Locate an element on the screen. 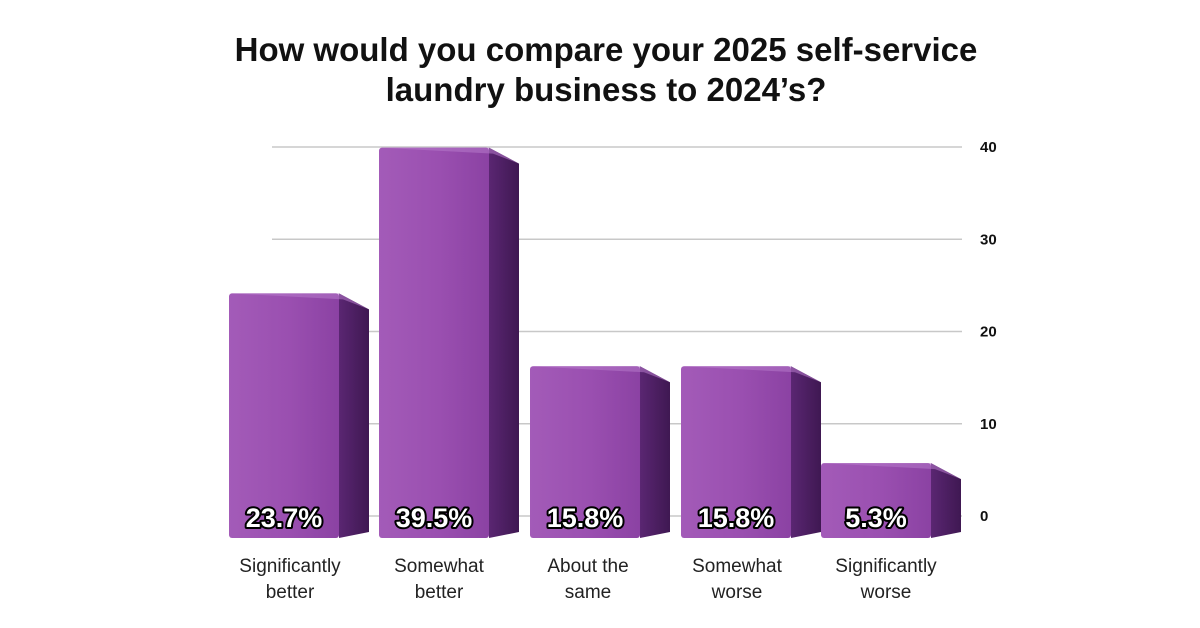 The image size is (1200, 628). category-label-4: Somewhat worse is located at coordinates (737, 579).